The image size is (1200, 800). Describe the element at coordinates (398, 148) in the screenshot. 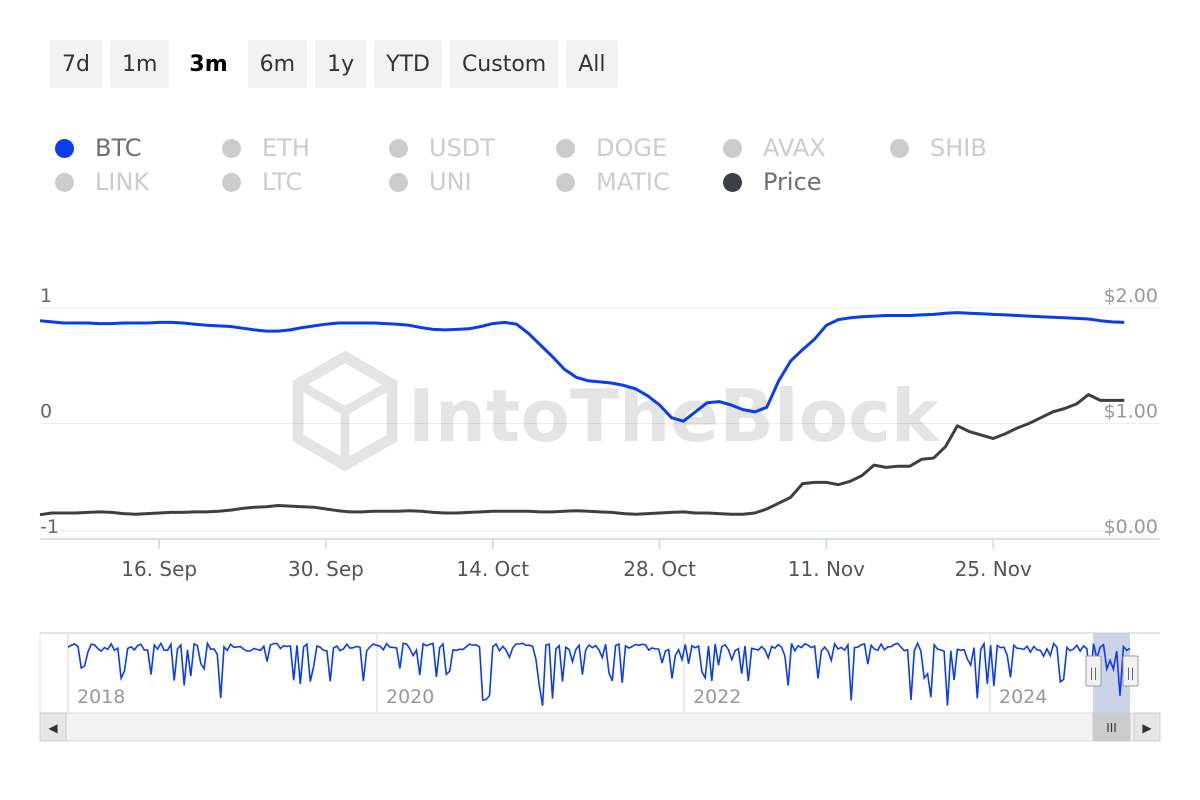

I see `legend-marker-usdt` at that location.